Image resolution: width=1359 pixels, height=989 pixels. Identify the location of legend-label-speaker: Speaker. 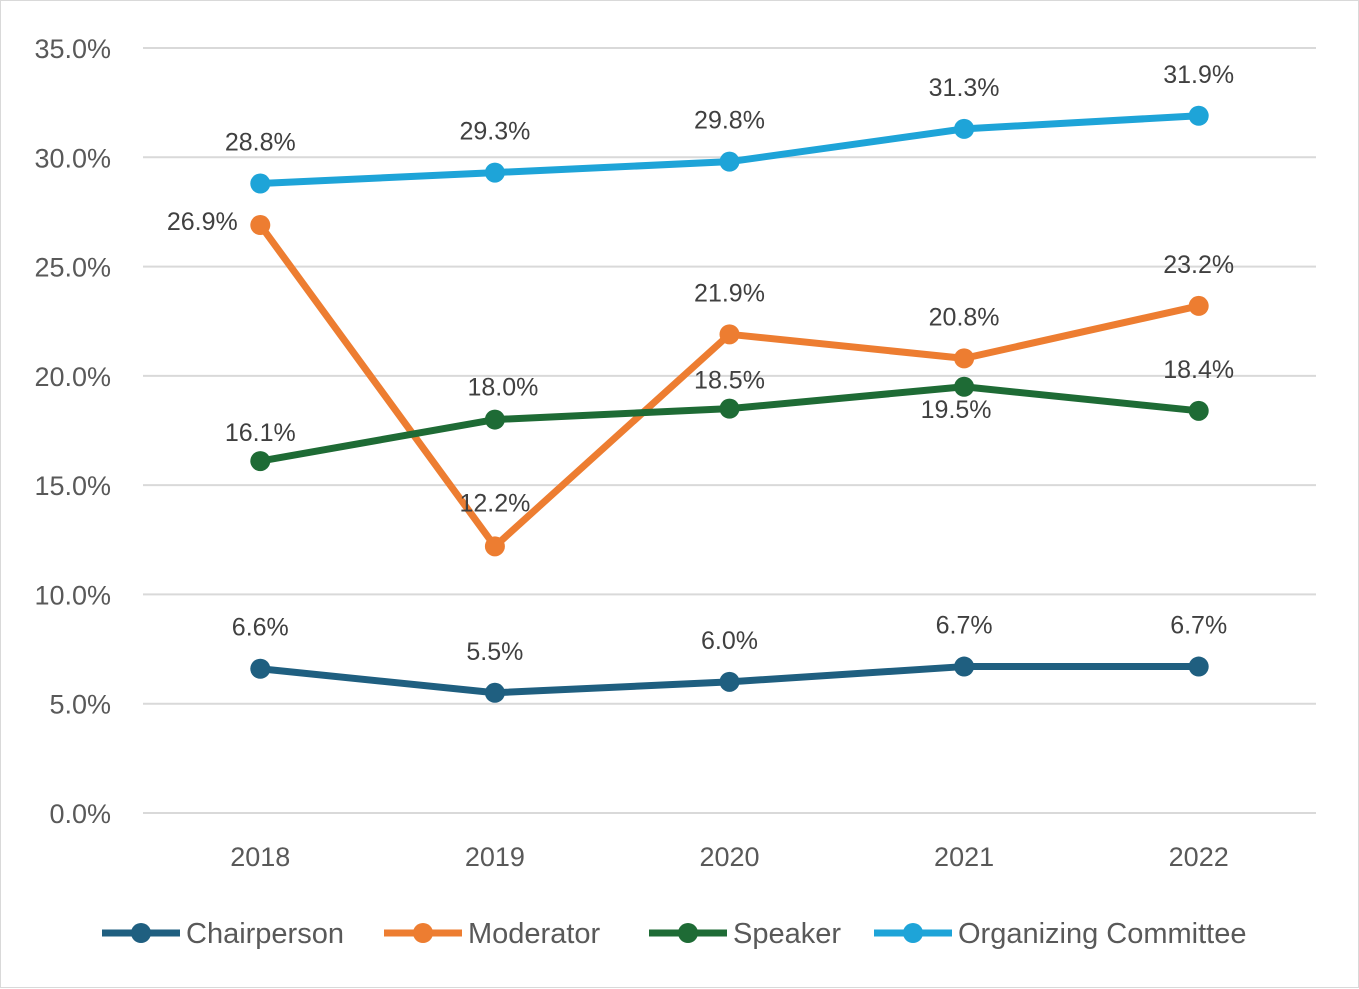
(787, 934).